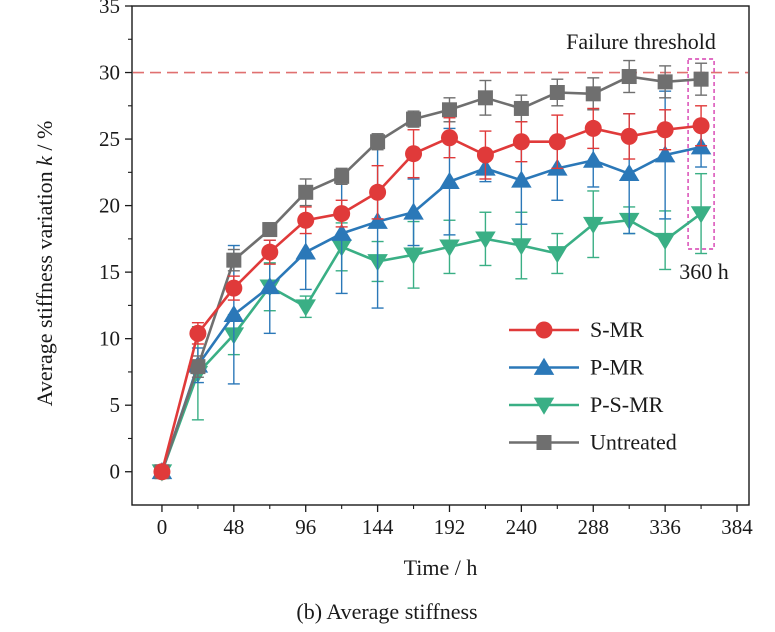  Describe the element at coordinates (665, 527) in the screenshot. I see `x-tick-label: 336` at that location.